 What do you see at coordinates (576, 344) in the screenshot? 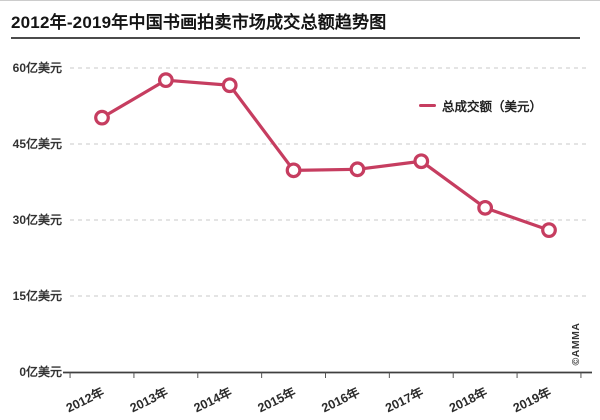
I see `watermark-amma: ©AMMA` at bounding box center [576, 344].